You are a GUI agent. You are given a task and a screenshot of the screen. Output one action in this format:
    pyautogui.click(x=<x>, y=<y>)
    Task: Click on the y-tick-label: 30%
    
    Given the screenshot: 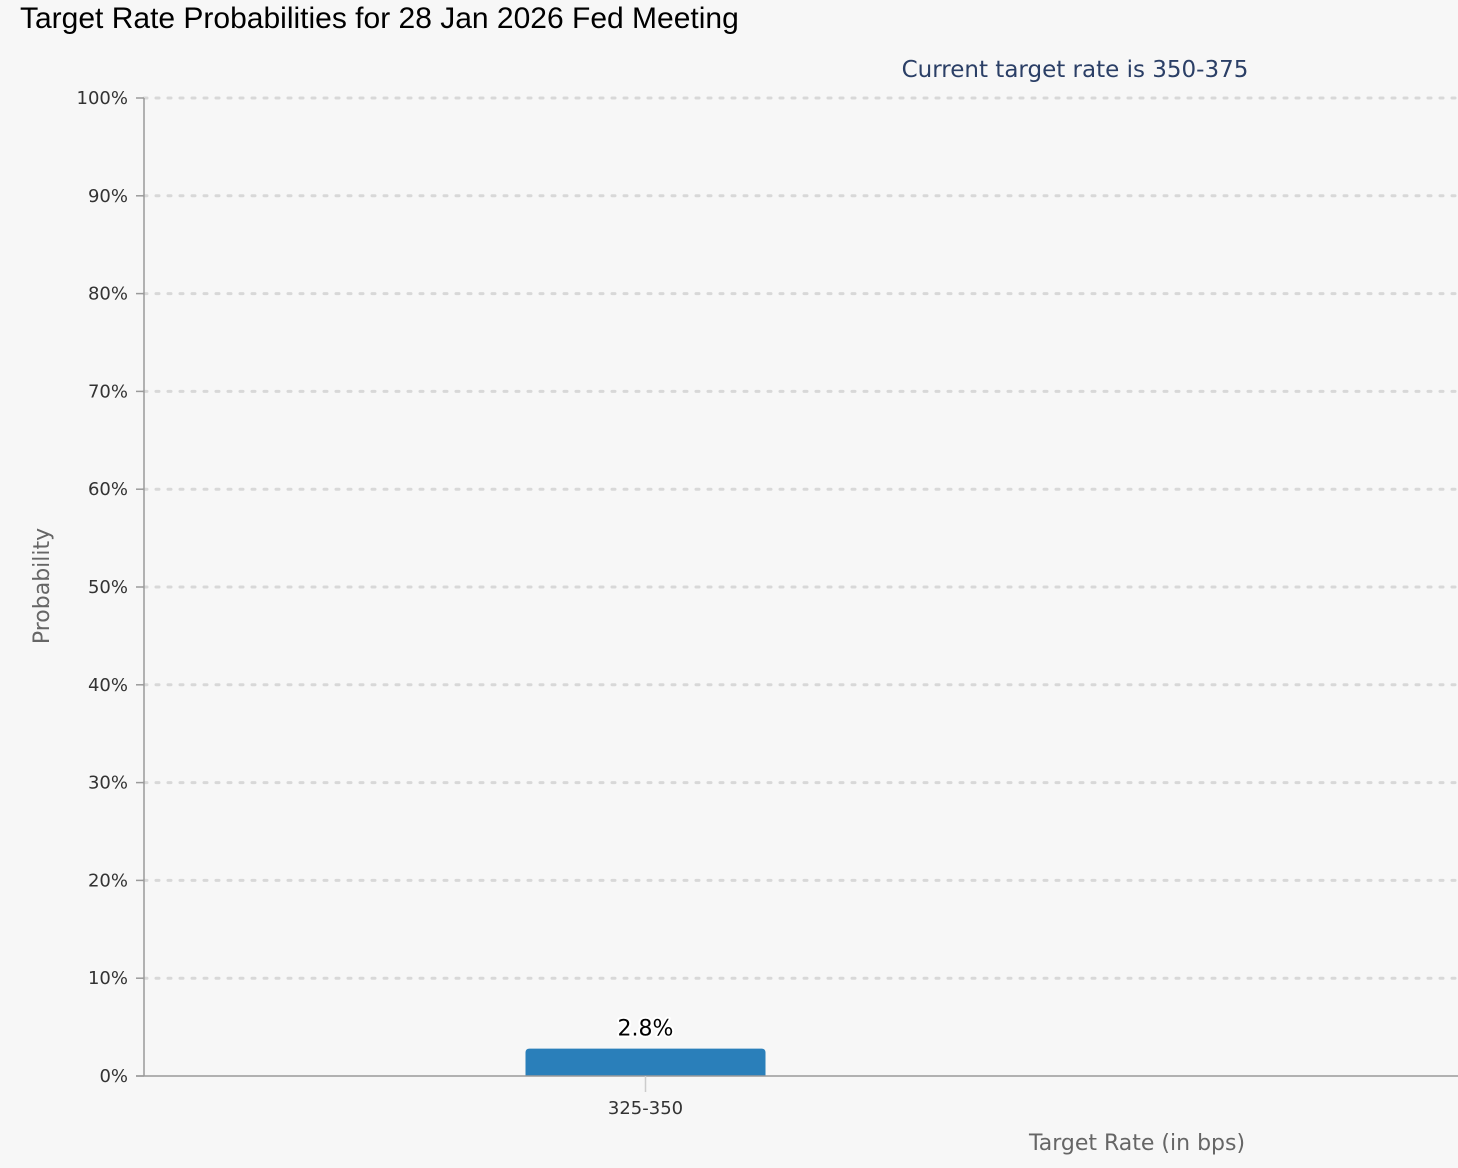 What is the action you would take?
    pyautogui.click(x=108, y=783)
    